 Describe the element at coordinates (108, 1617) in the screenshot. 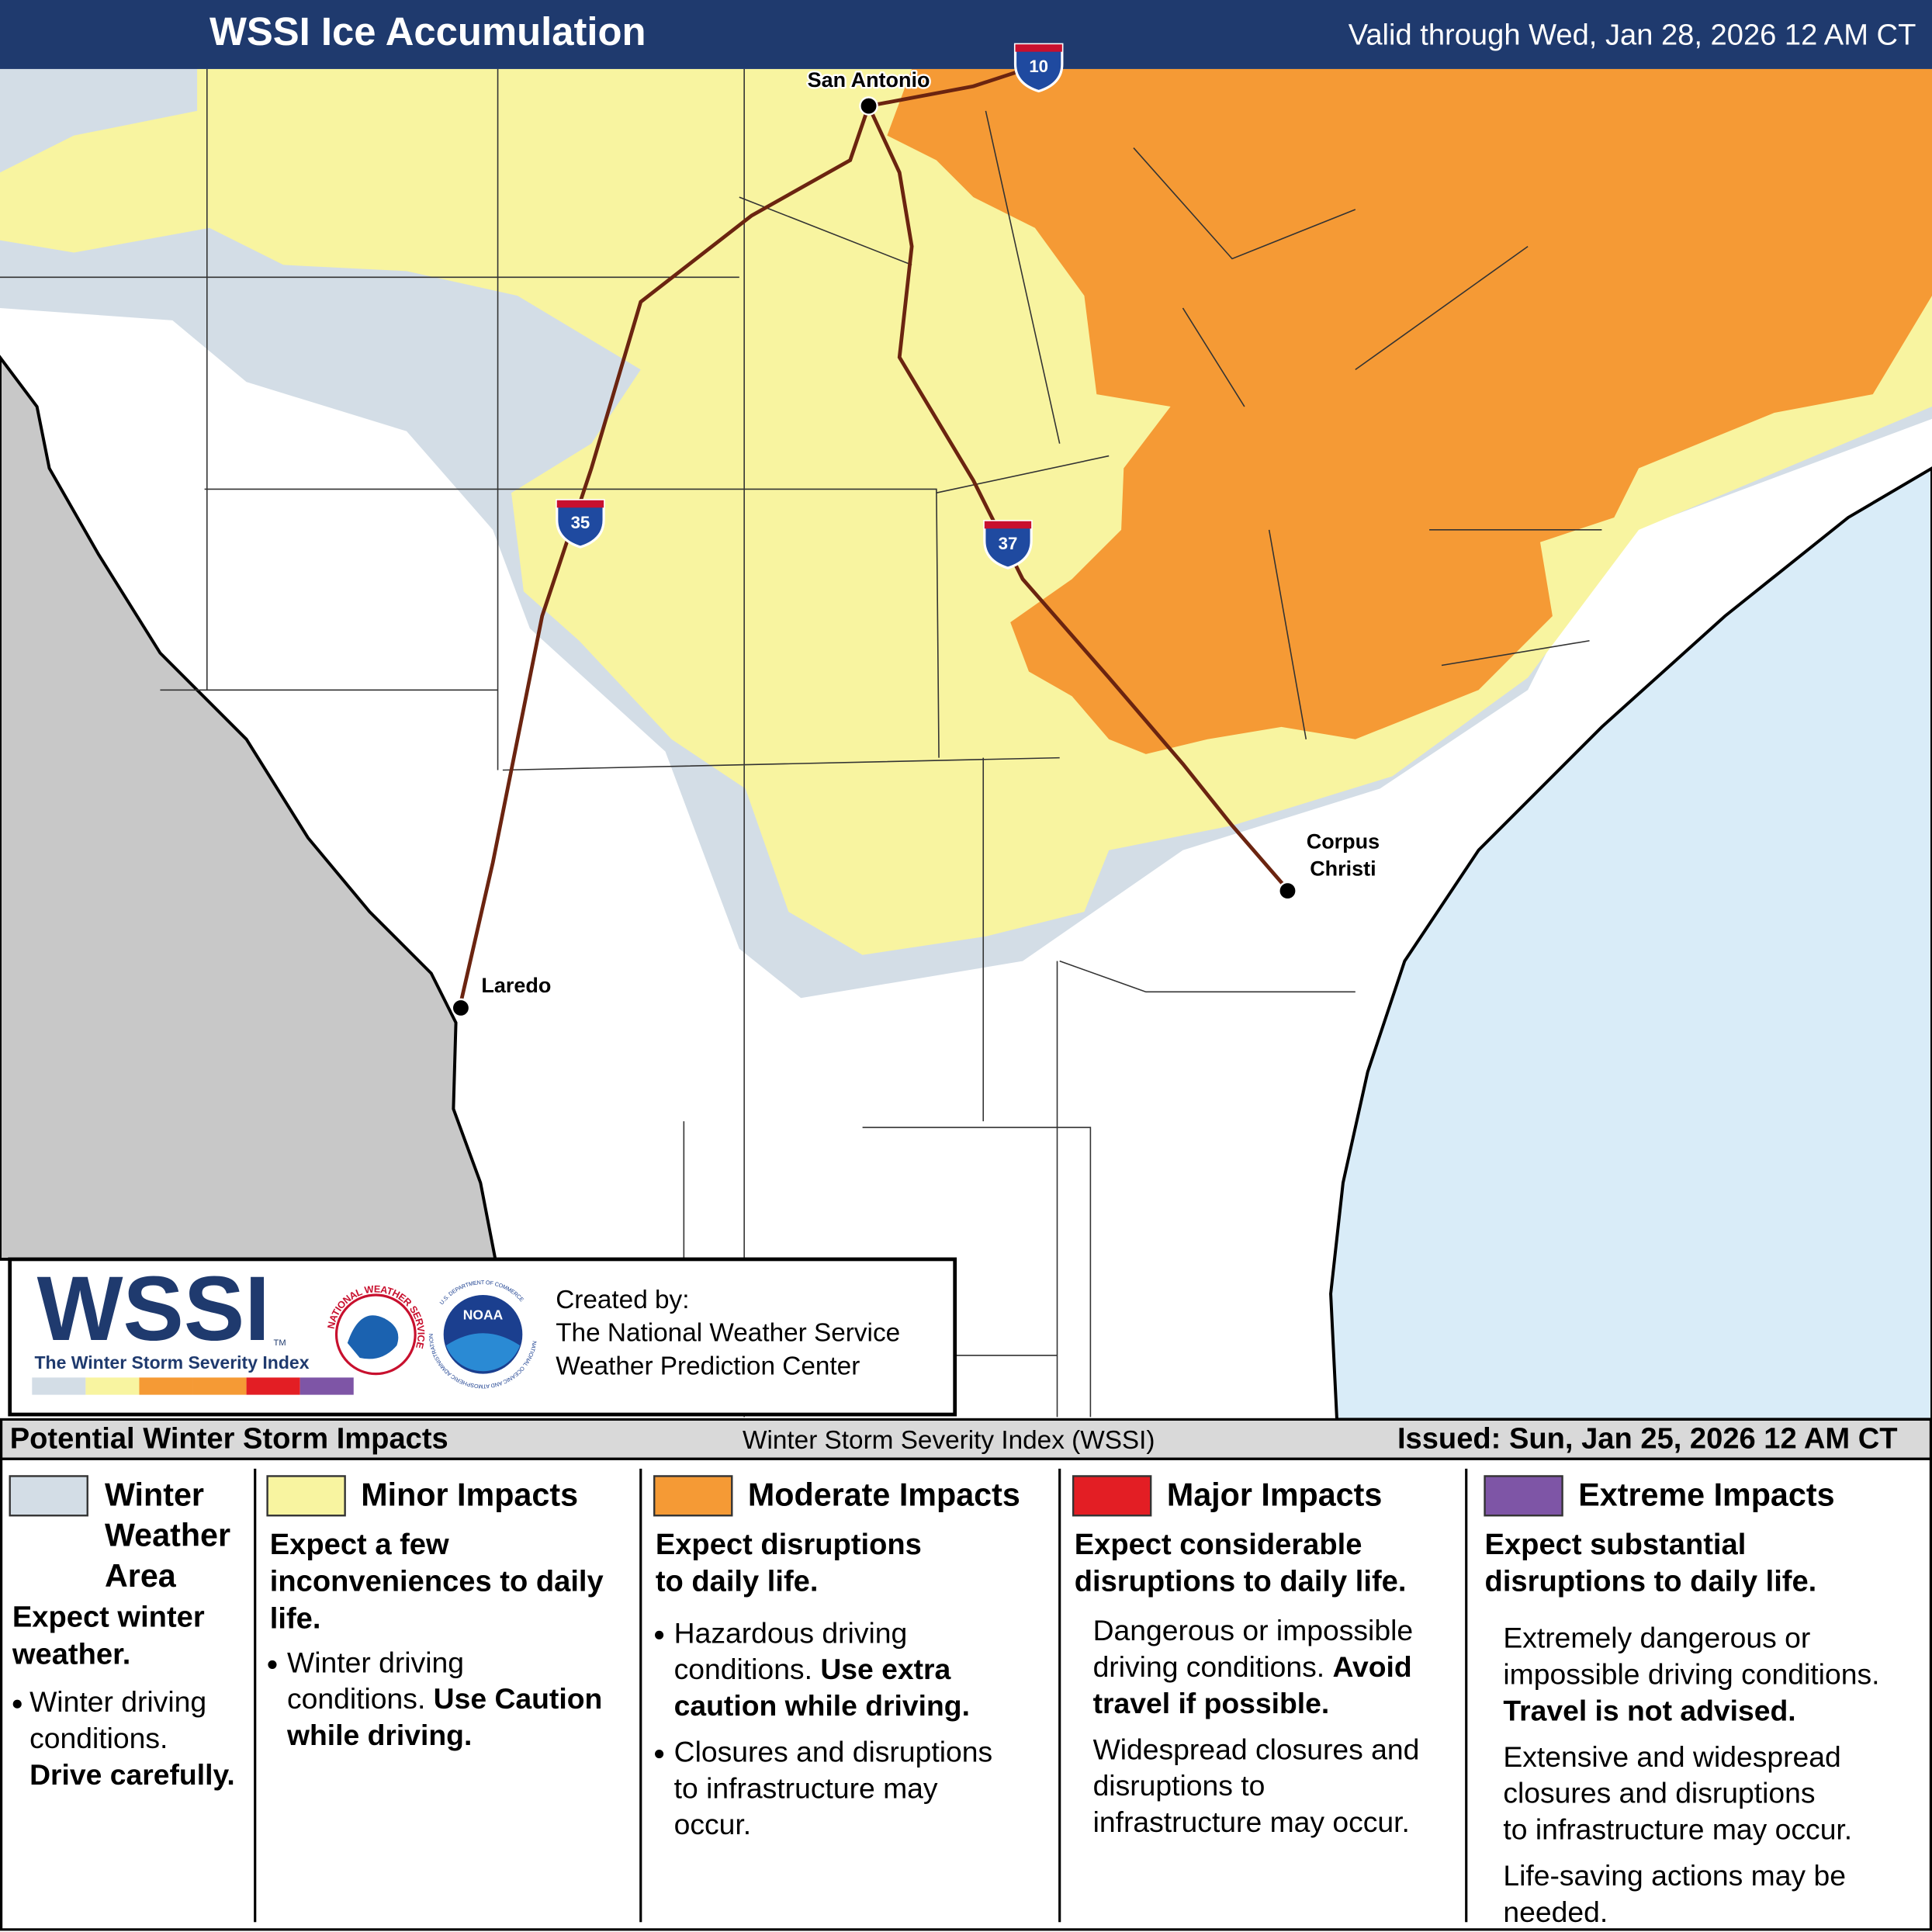

I see `impact-summary: Expect winter` at that location.